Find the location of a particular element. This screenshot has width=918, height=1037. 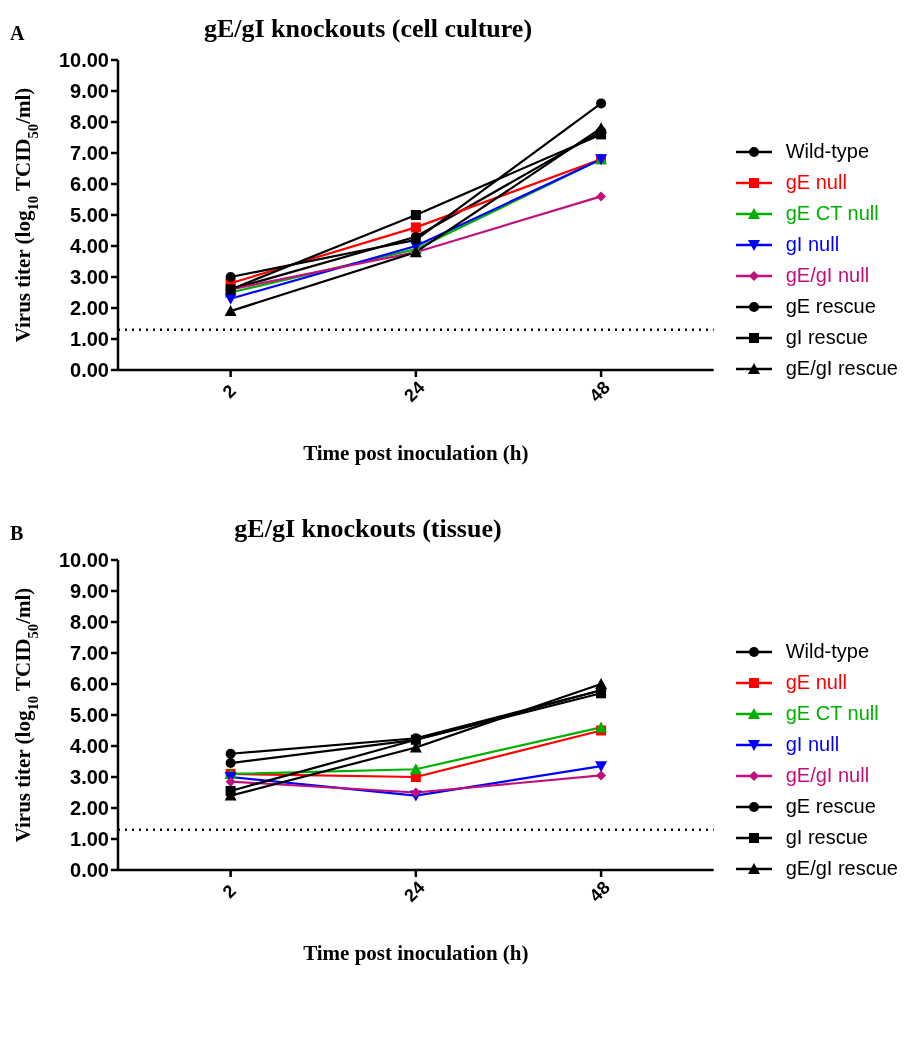

text: A is located at coordinates (17, 33).